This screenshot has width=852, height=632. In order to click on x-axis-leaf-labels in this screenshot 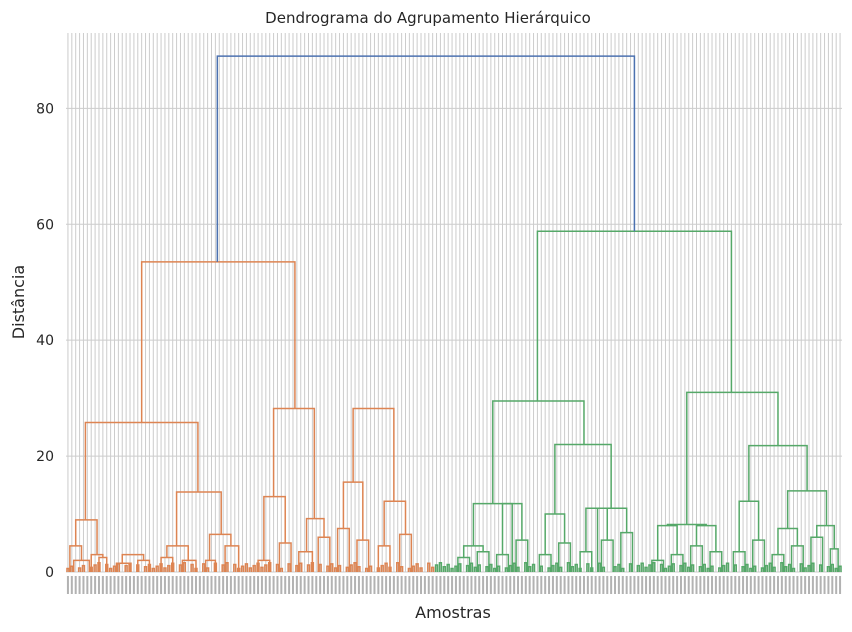, I will do `click(454, 585)`.